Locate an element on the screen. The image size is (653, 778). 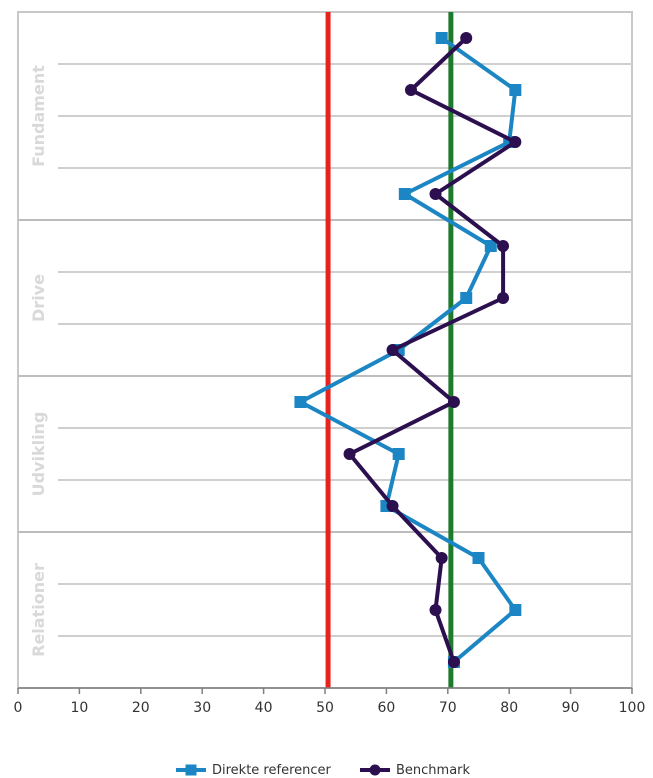
x-tick-label: 30 is located at coordinates (202, 708).